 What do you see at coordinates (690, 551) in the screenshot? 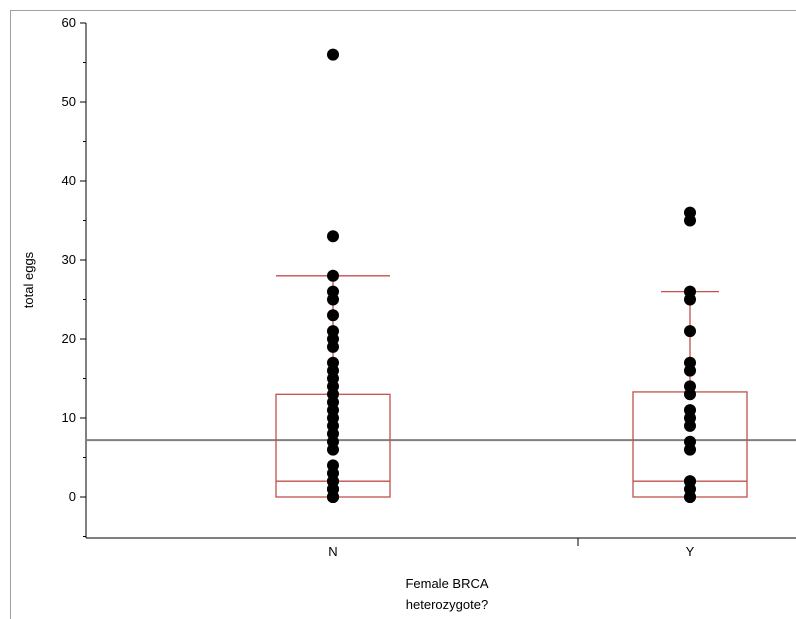
I see `x-tick-label: Y` at bounding box center [690, 551].